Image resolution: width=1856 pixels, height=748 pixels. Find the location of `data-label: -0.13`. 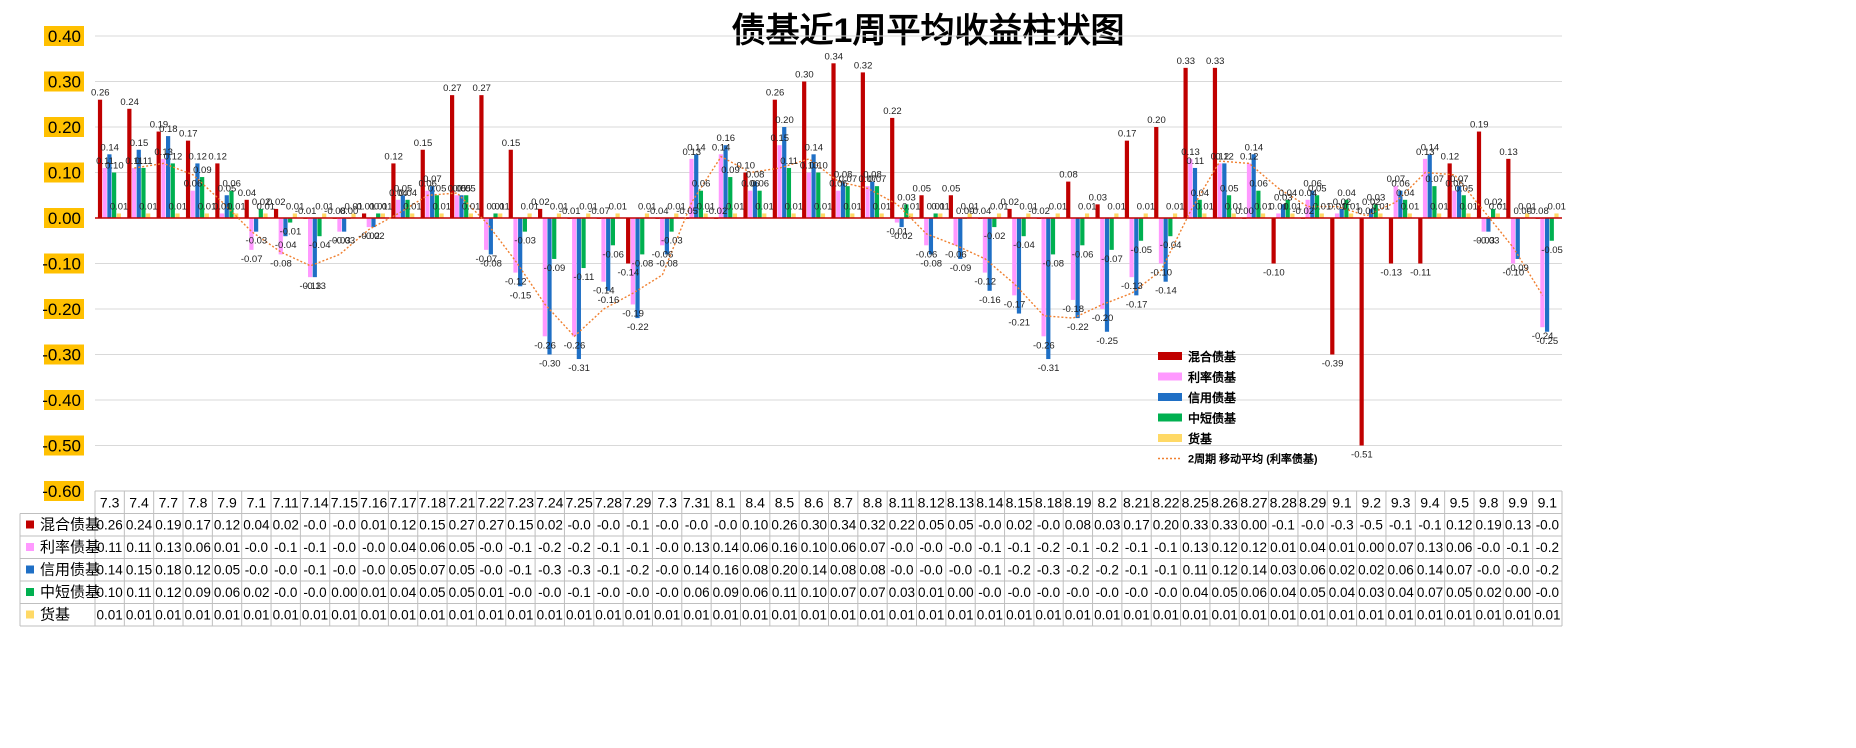

data-label: -0.13 is located at coordinates (311, 286).